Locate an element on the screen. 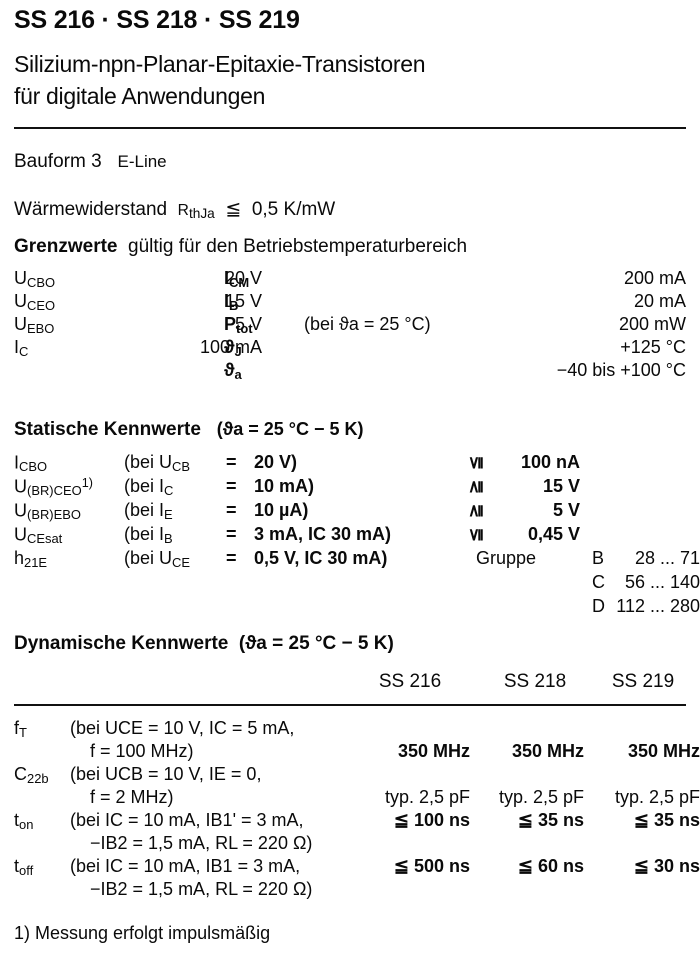 Image resolution: width=700 pixels, height=954 pixels. column-header-ss219: SS 219 is located at coordinates (643, 681).